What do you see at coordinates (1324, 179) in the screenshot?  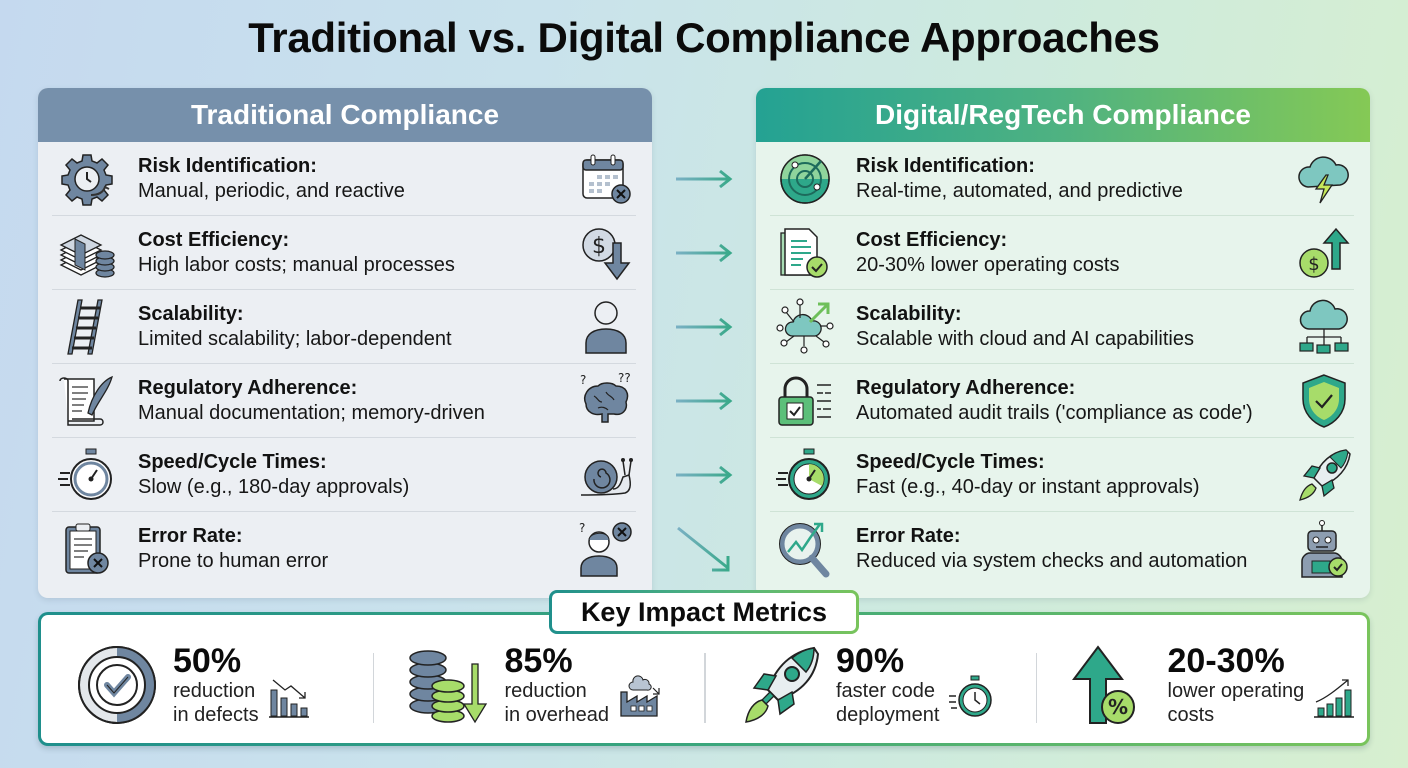 I see `cloud-bolt-icon` at bounding box center [1324, 179].